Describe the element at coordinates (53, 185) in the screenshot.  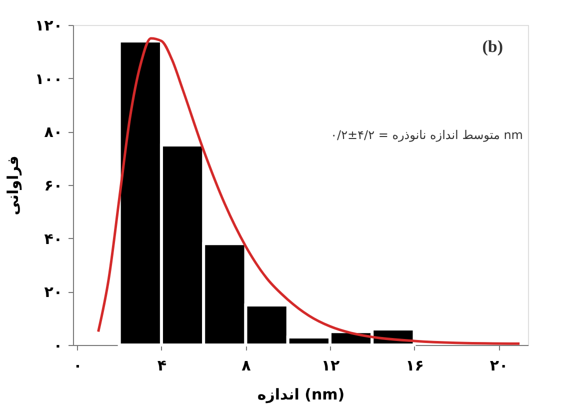
I see `y-tick-label: ۶۰` at that location.